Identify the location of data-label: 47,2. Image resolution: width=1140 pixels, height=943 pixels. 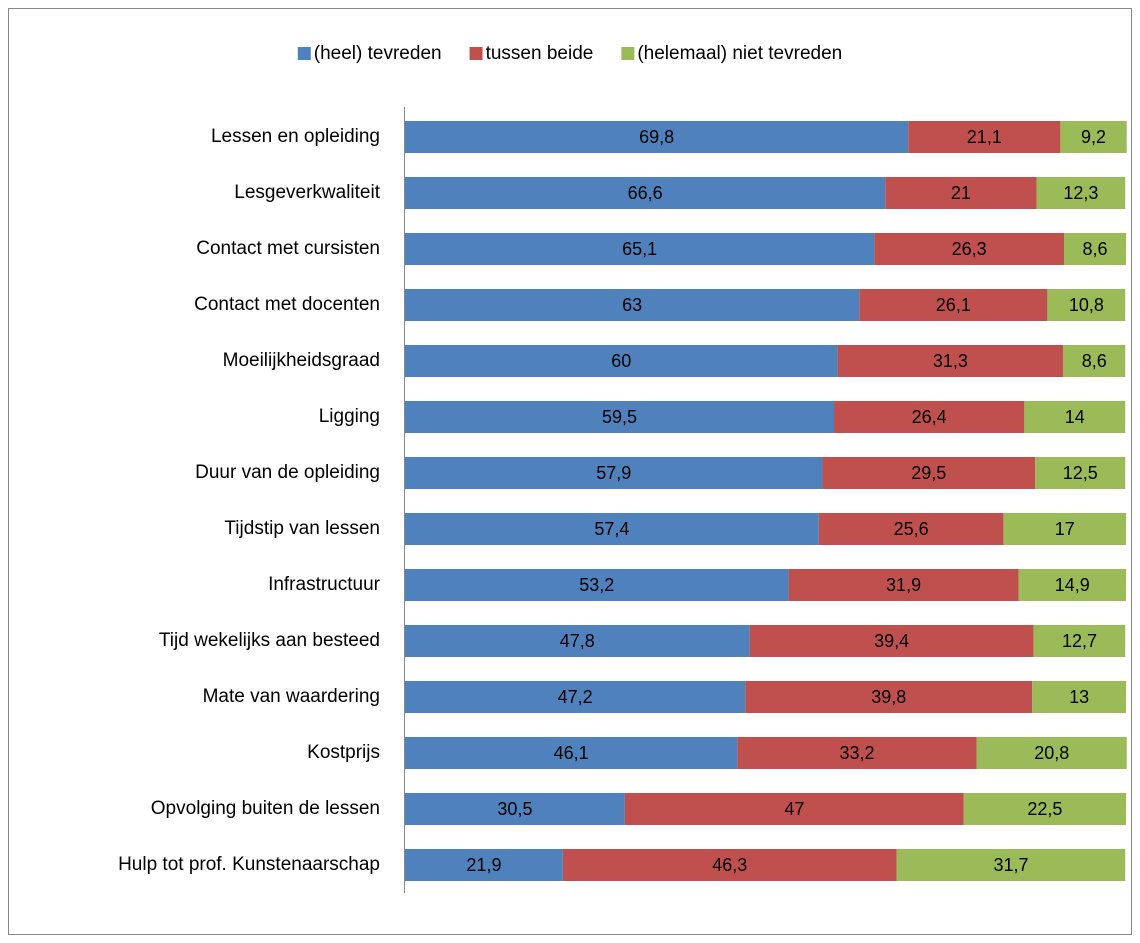
(575, 697).